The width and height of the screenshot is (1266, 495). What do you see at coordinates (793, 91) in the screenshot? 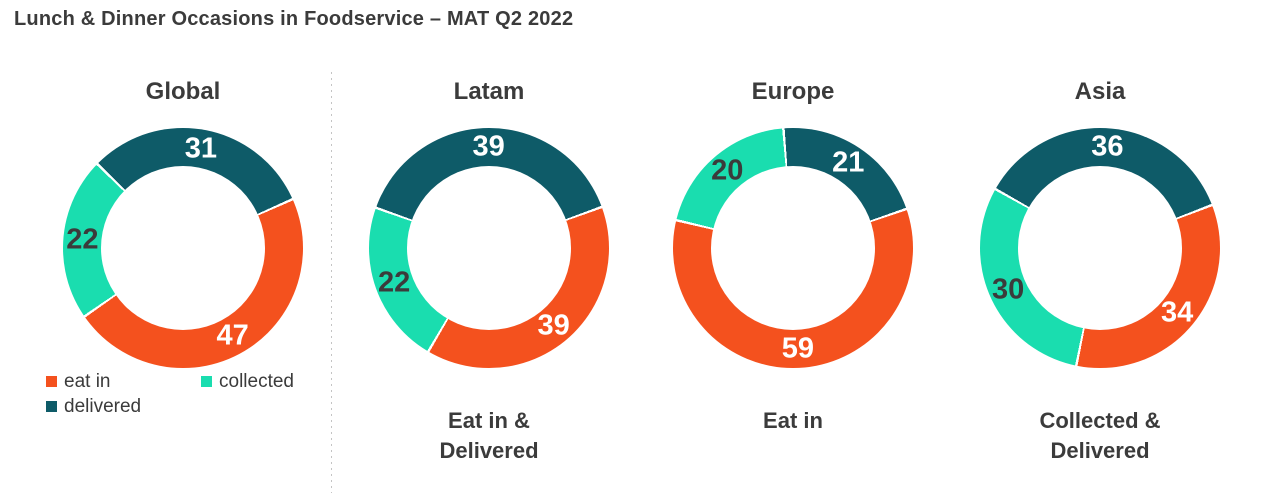
I see `chart-title: Europe` at bounding box center [793, 91].